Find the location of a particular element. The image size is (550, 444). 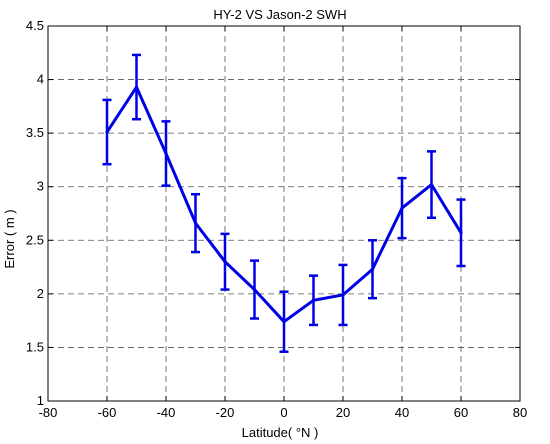

y-tick-label: 1 is located at coordinates (40, 400).